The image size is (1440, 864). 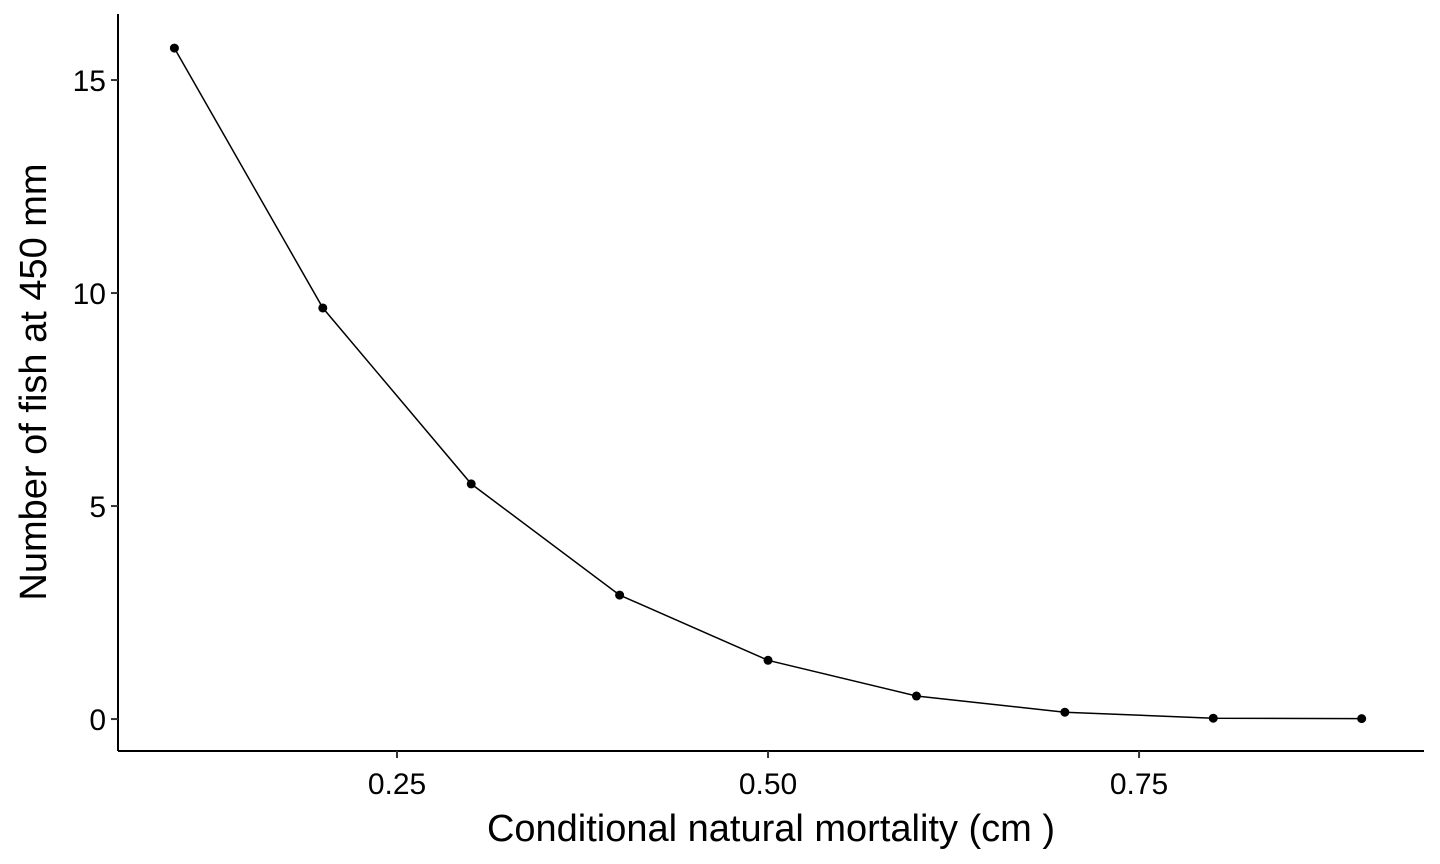 I want to click on x-tick-label: 0.50, so click(x=768, y=784).